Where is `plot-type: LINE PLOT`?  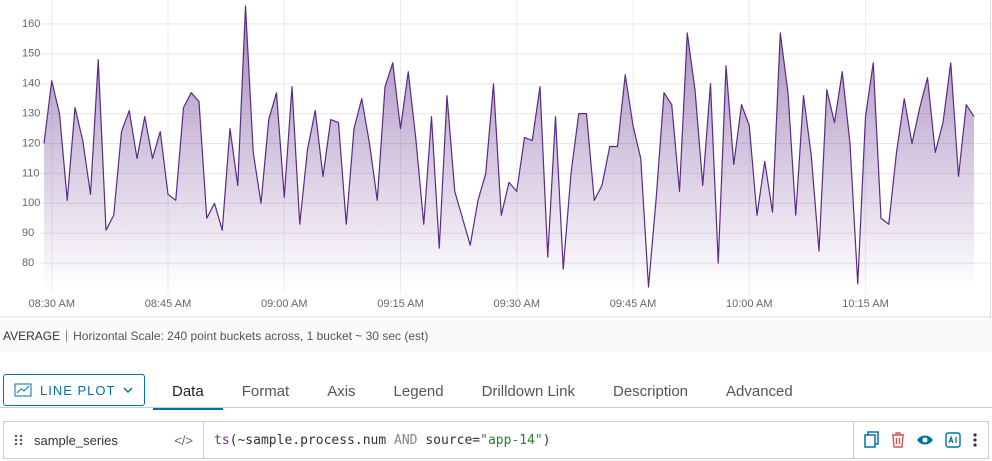
plot-type: LINE PLOT is located at coordinates (78, 390).